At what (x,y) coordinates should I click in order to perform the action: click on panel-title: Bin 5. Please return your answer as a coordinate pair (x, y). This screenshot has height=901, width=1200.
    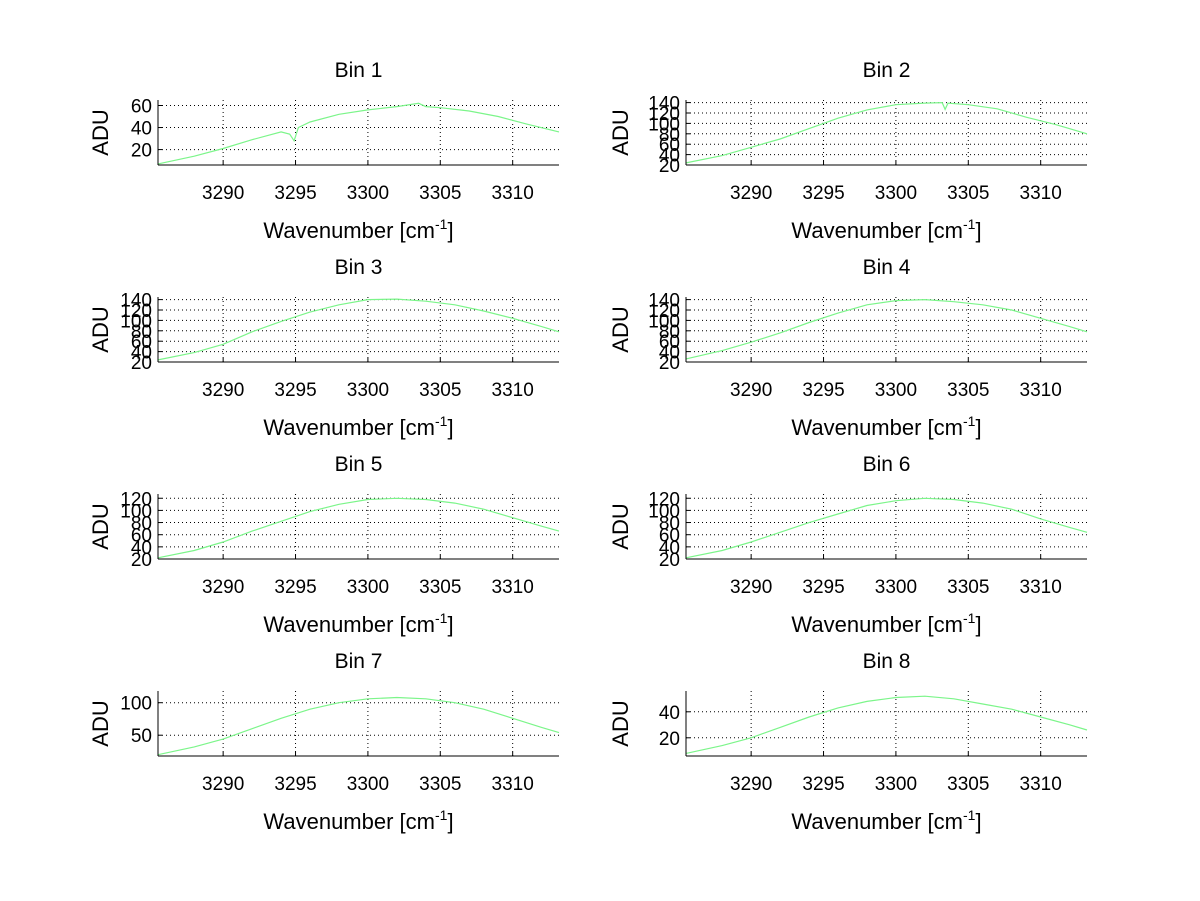
    Looking at the image, I should click on (359, 464).